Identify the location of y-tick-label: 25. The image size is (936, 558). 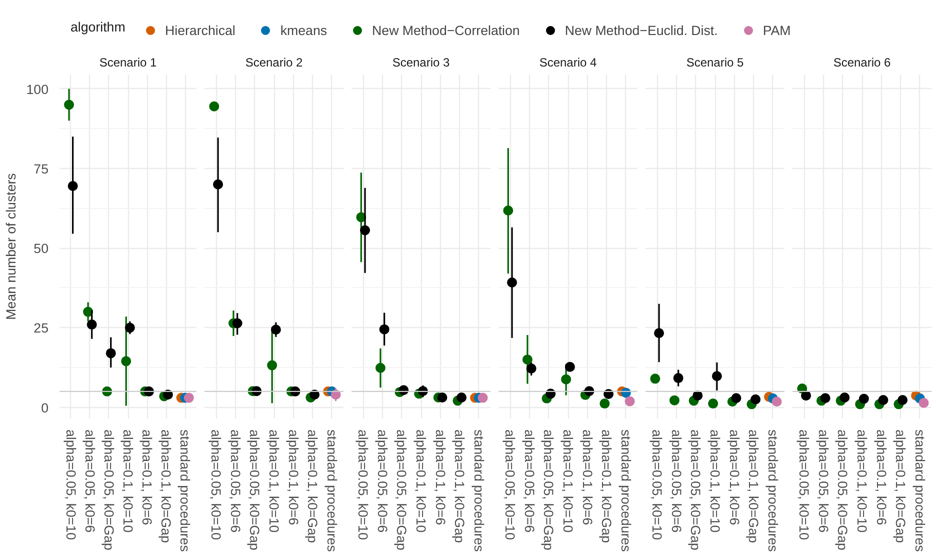
(41, 328).